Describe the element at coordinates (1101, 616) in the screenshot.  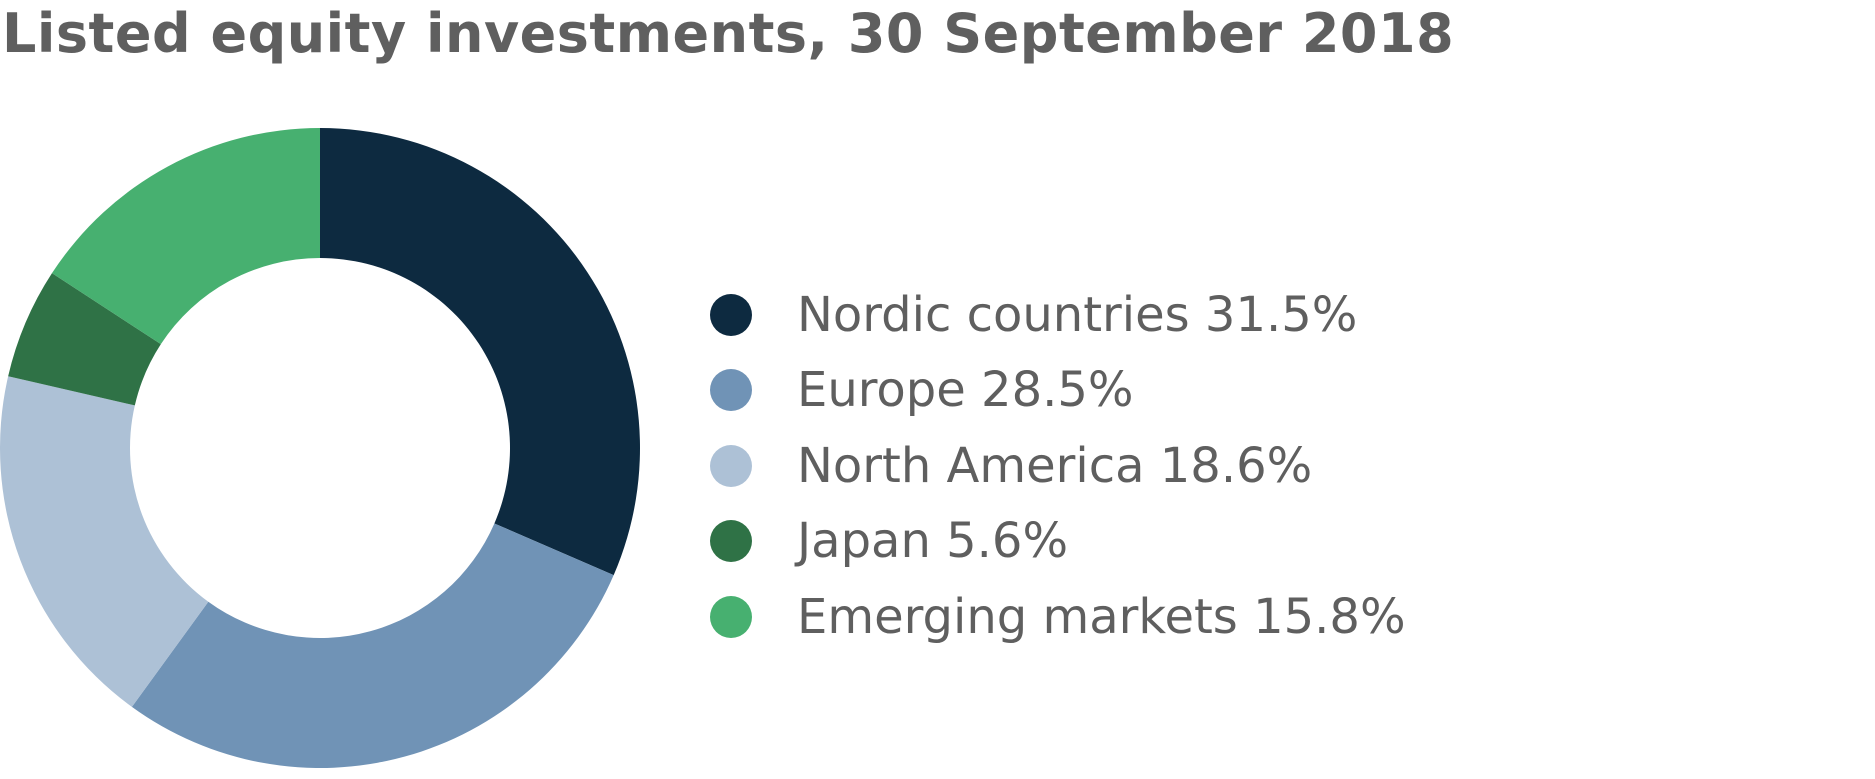
I see `legend-label-emerging-markets: Emerging markets 15.8%` at that location.